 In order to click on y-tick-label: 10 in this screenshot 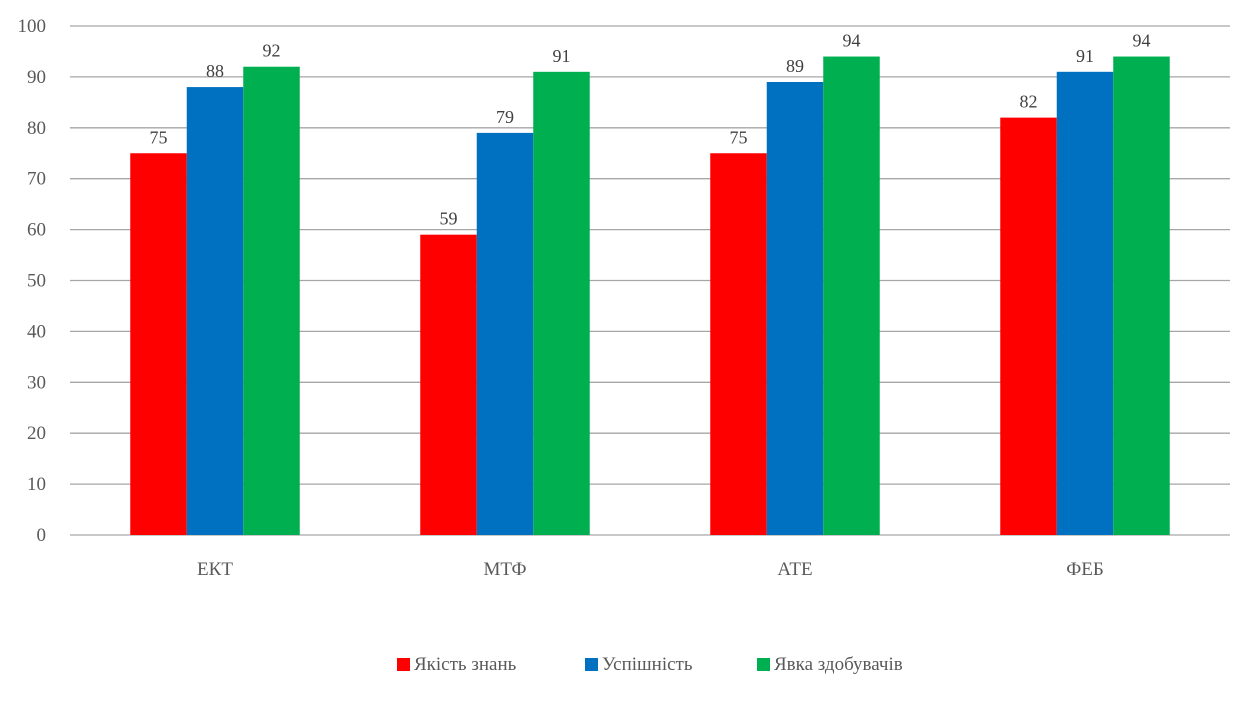, I will do `click(36, 484)`.